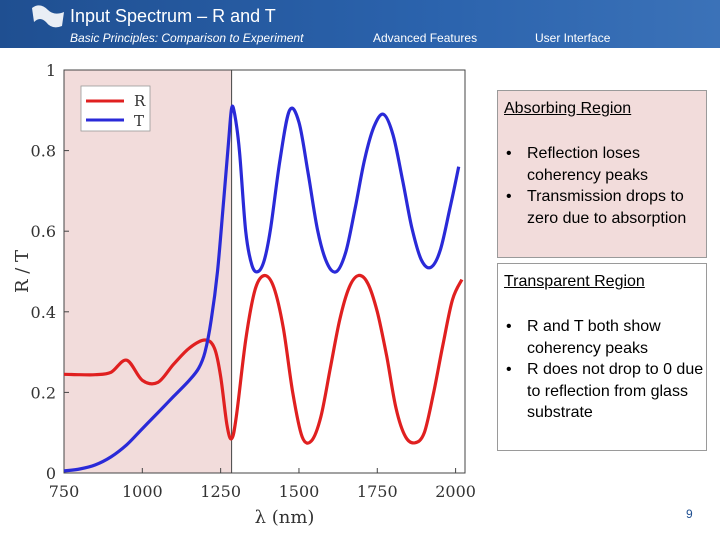 This screenshot has height=540, width=720. I want to click on y-tick-label: 0, so click(51, 473).